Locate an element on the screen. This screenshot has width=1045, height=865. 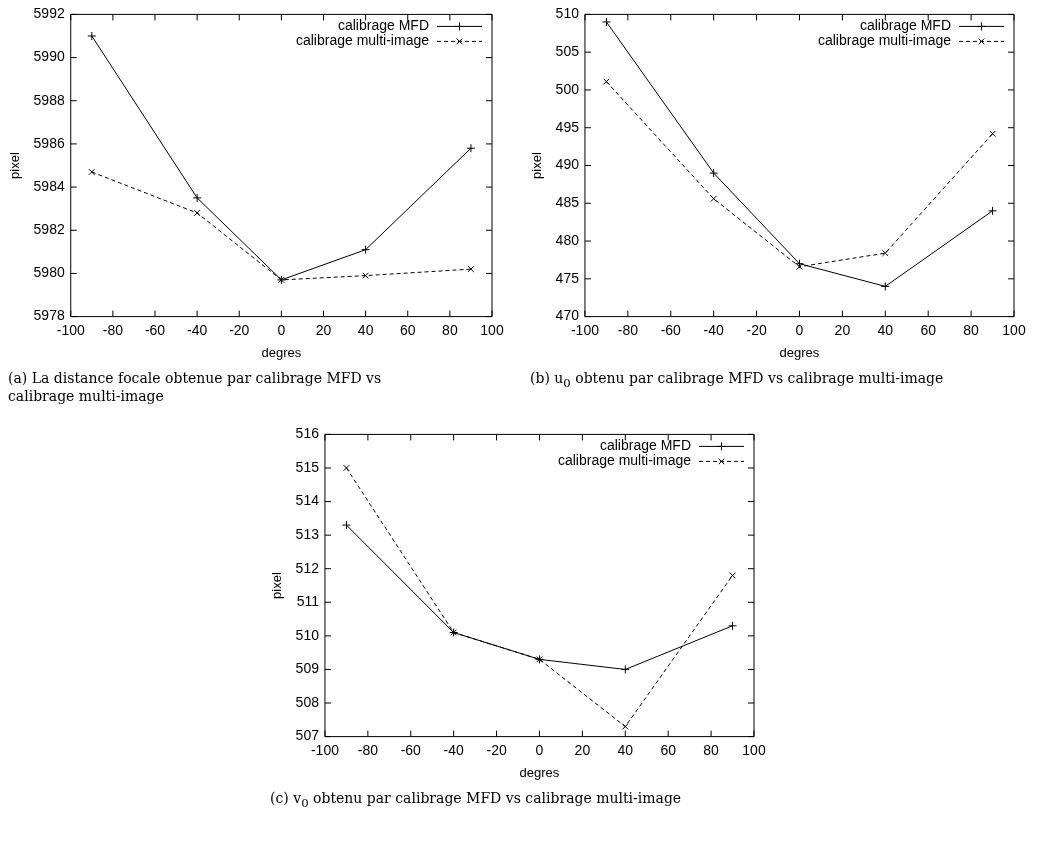
y-tick-label: 513 is located at coordinates (307, 533).